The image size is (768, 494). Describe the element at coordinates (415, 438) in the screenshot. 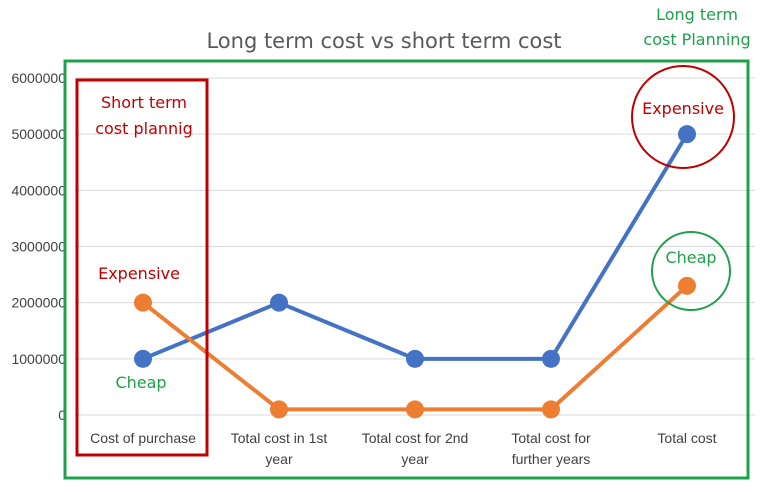

I see `x-category-label: Total cost for 2nd` at that location.